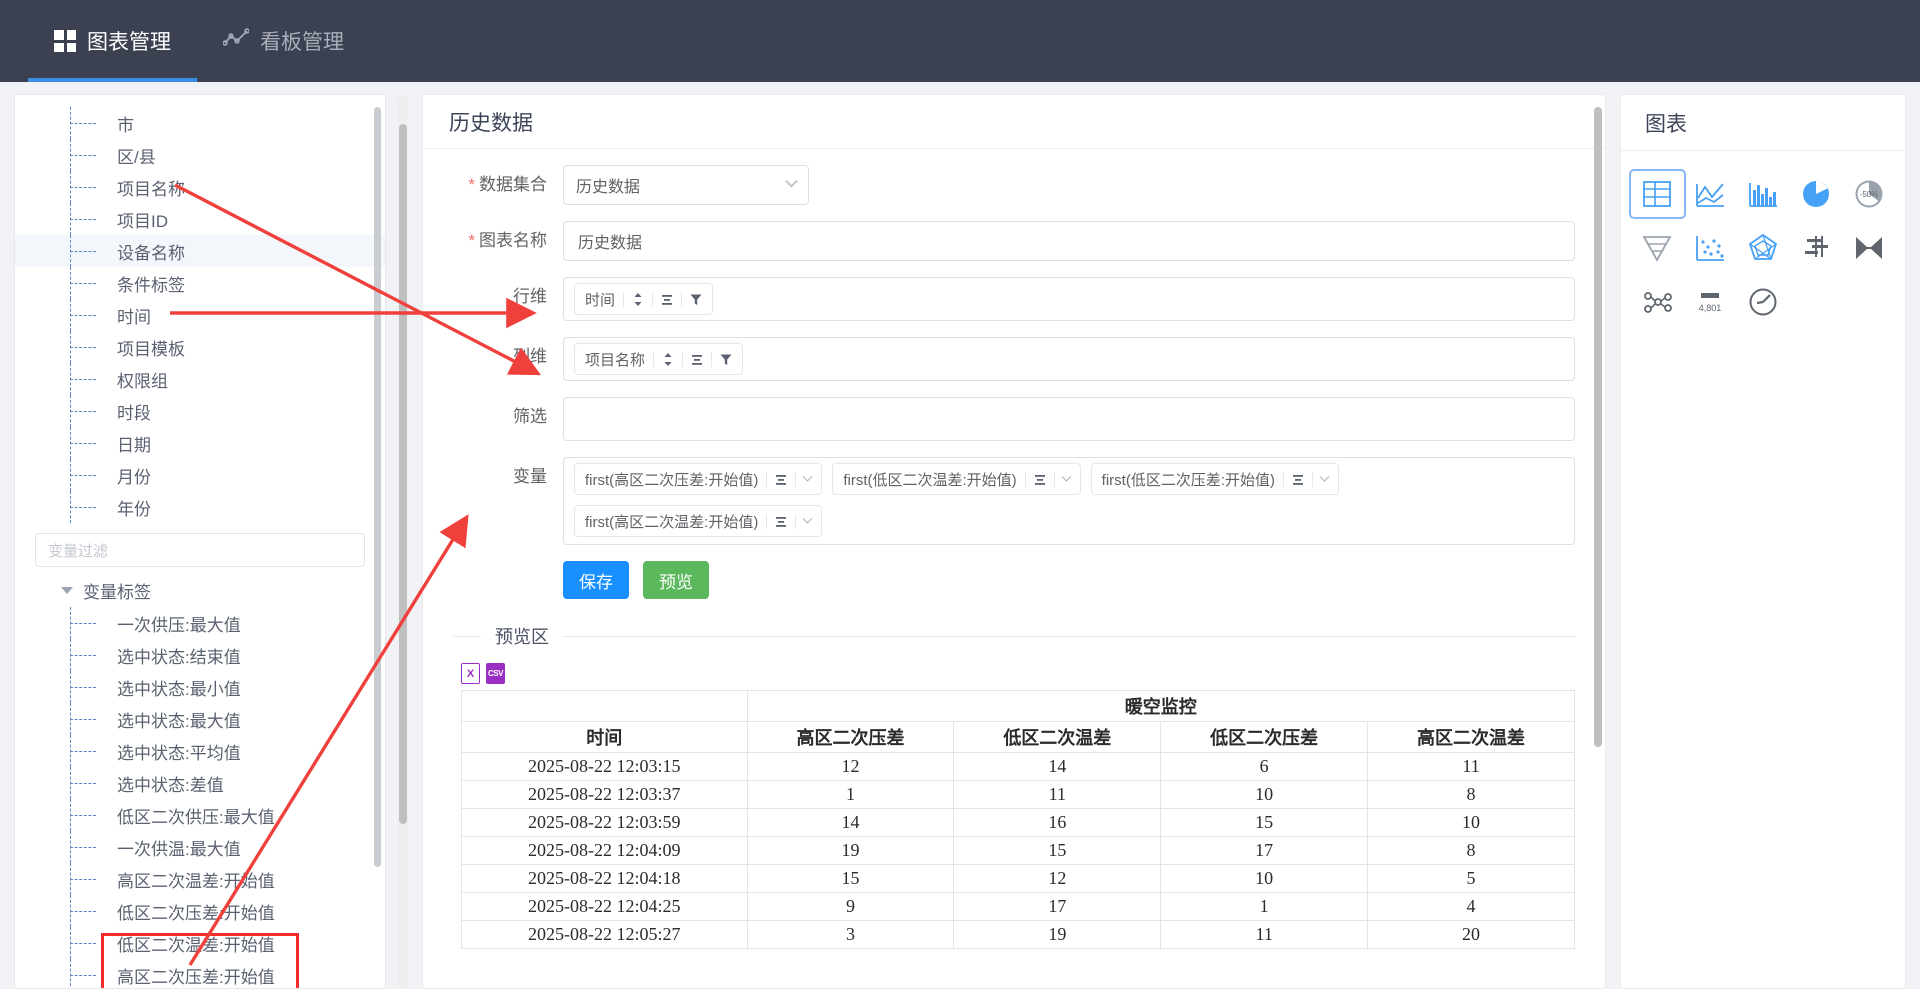  I want to click on table-cell: 4, so click(1471, 906).